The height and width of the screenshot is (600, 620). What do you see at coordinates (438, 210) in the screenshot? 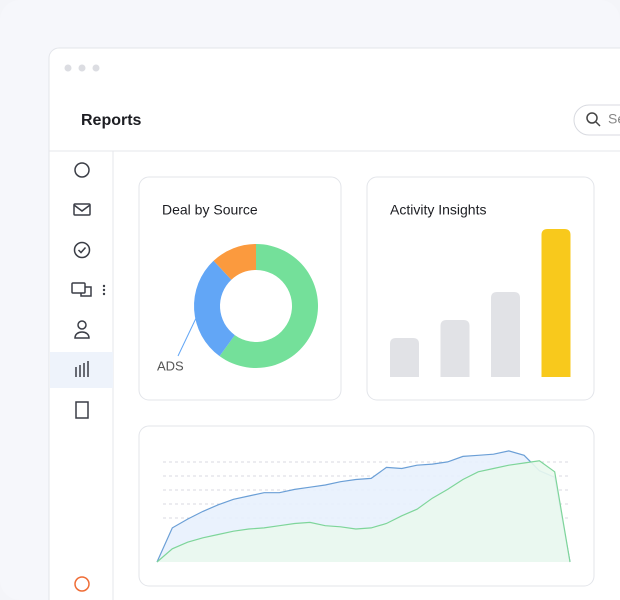
I see `chart-title: Activity Insights` at bounding box center [438, 210].